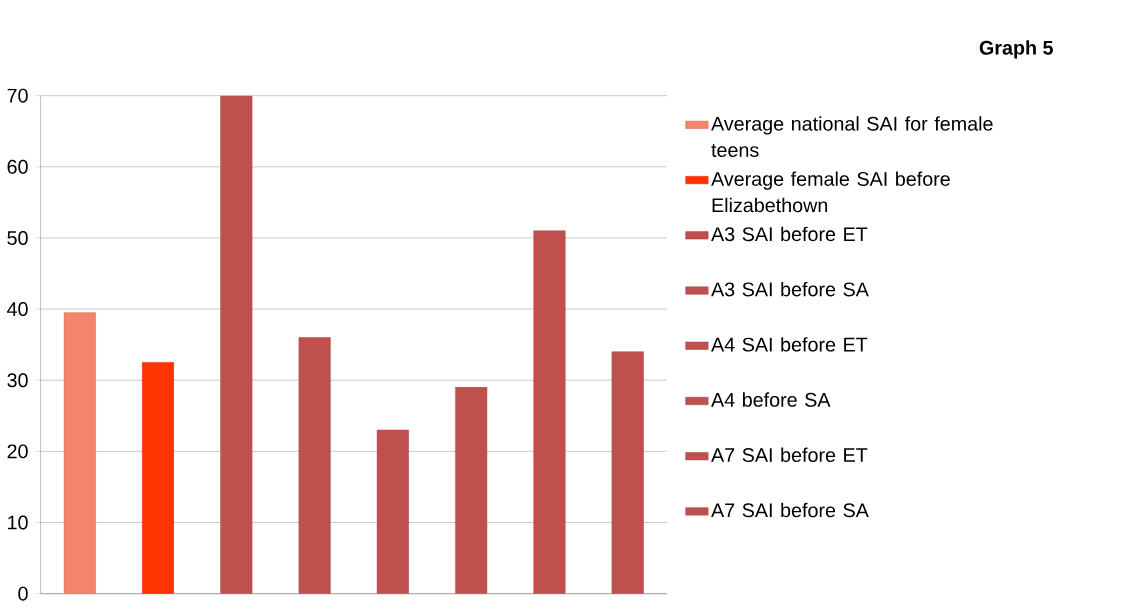  I want to click on y-tick-label: 10, so click(18, 522).